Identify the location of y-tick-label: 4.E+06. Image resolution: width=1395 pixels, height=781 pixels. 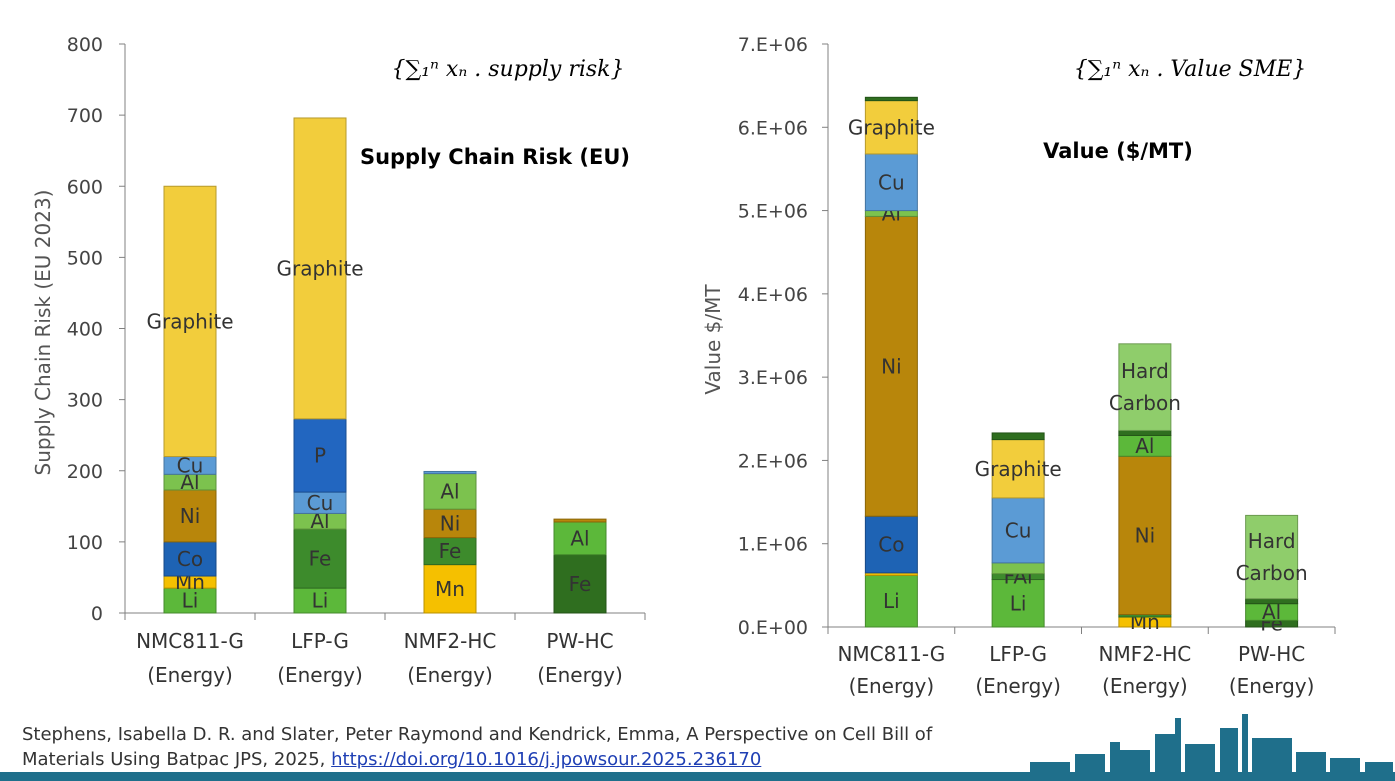
(773, 295).